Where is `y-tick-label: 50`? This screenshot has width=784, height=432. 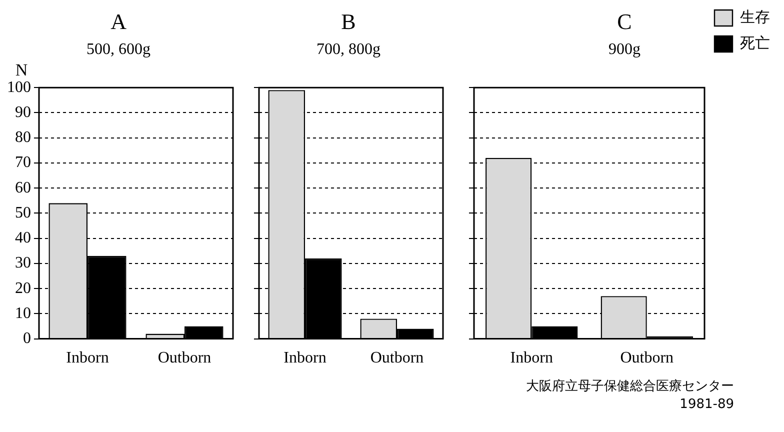
y-tick-label: 50 is located at coordinates (23, 213).